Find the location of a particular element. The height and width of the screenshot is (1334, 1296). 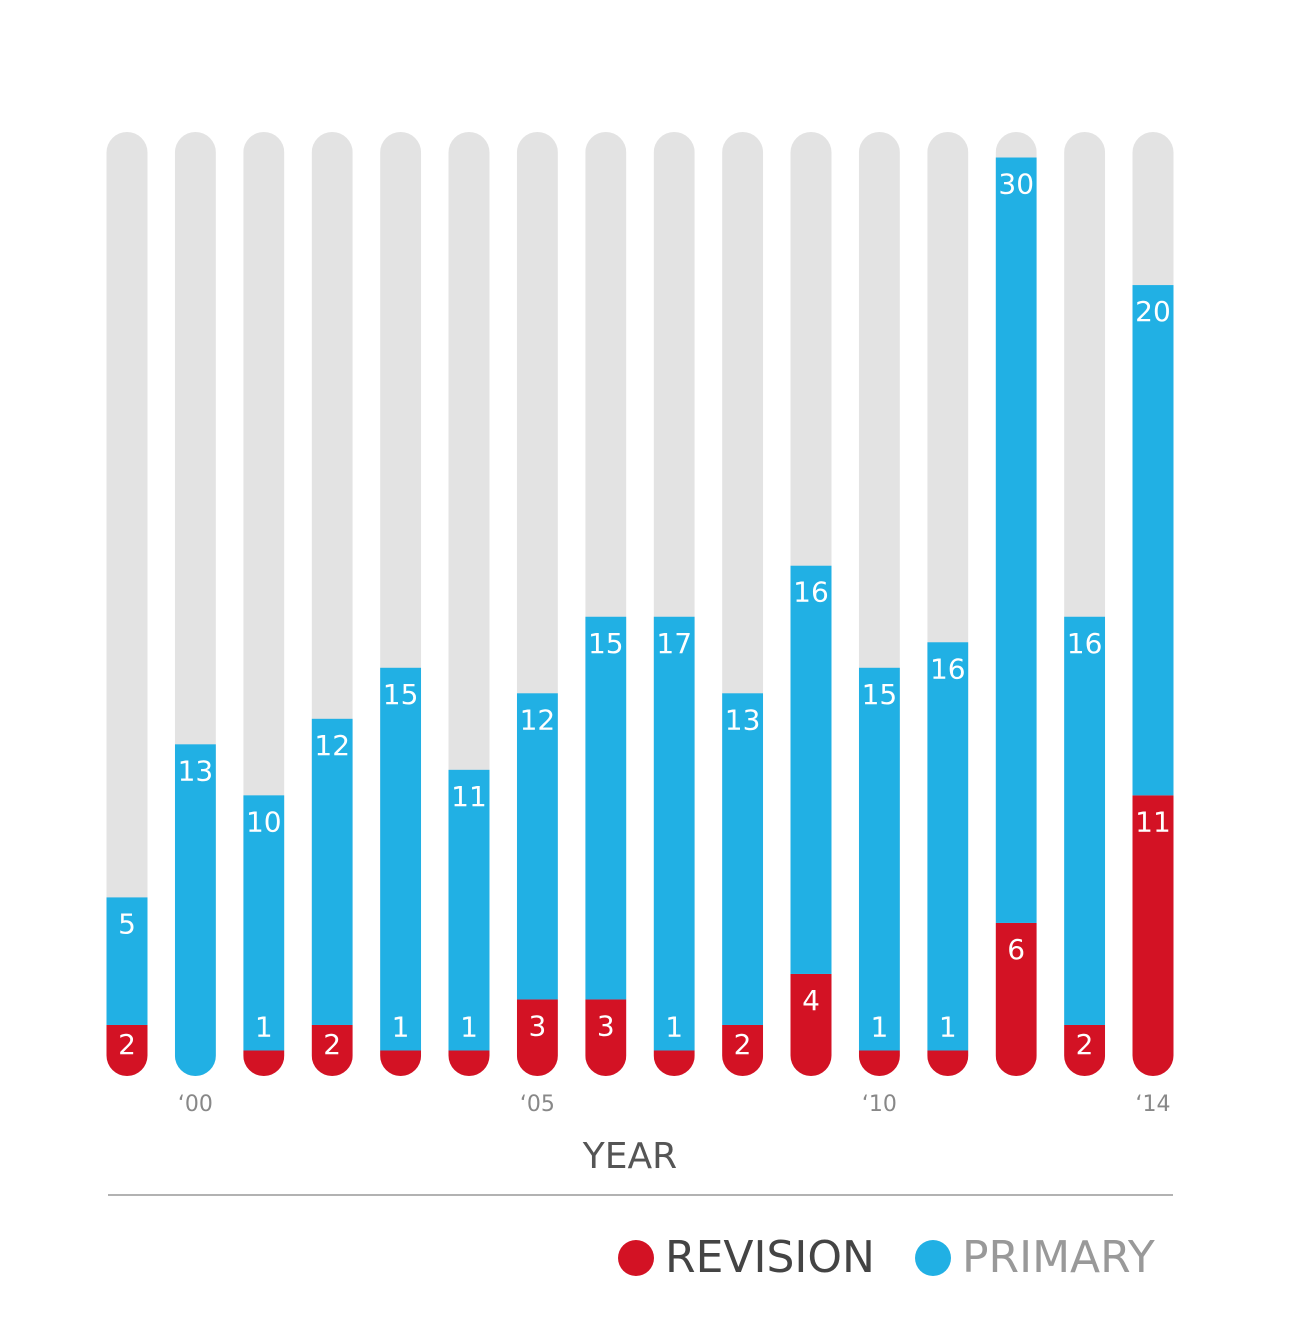

x-axis-label: YEAR is located at coordinates (629, 1156).